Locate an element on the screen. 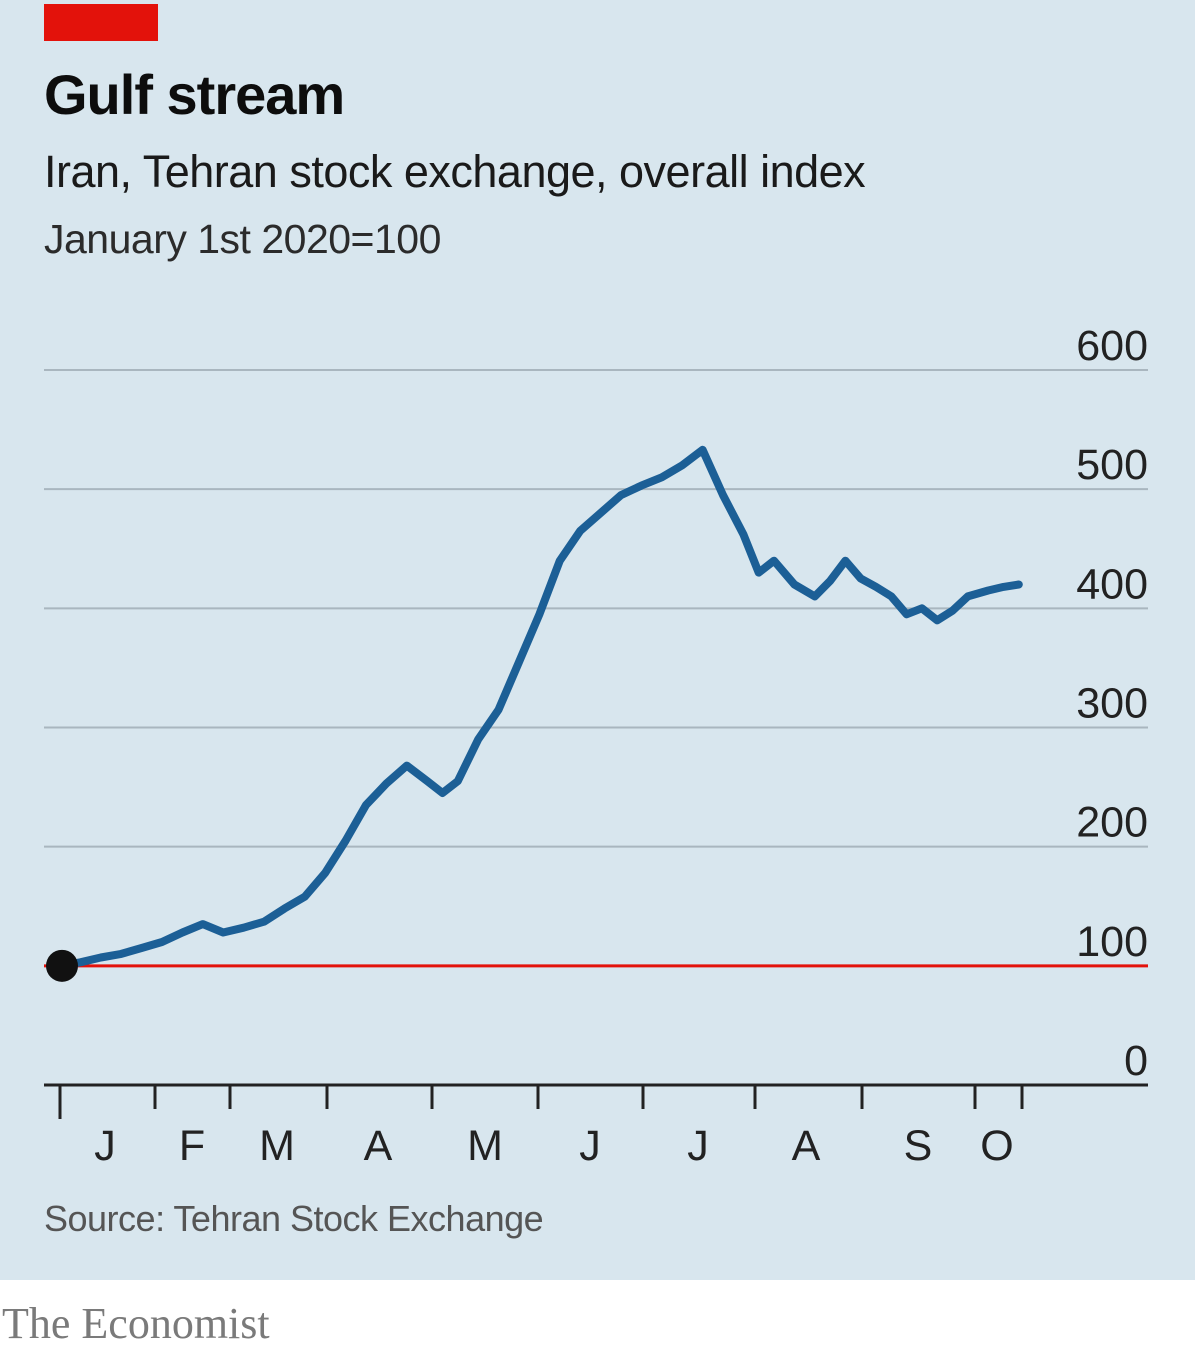  x-tick-label: O is located at coordinates (996, 1146).